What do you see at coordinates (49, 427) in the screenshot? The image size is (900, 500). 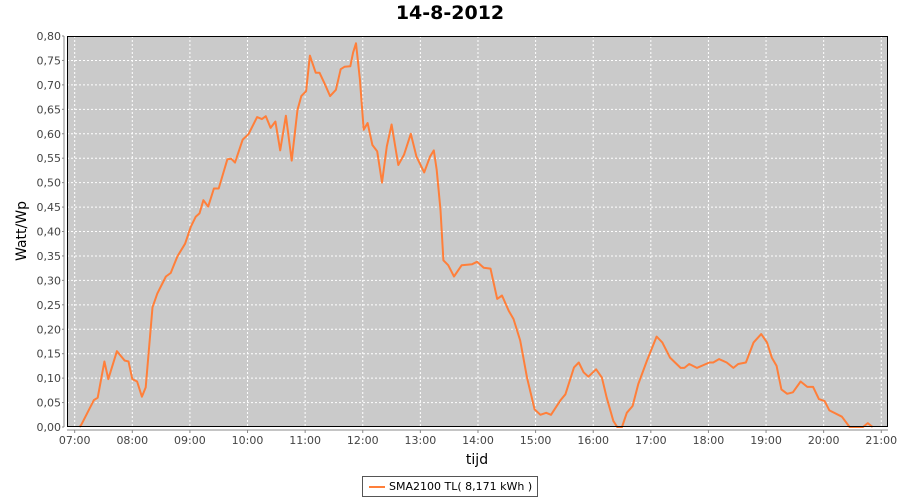 I see `y-tick-label: 0,00` at bounding box center [49, 427].